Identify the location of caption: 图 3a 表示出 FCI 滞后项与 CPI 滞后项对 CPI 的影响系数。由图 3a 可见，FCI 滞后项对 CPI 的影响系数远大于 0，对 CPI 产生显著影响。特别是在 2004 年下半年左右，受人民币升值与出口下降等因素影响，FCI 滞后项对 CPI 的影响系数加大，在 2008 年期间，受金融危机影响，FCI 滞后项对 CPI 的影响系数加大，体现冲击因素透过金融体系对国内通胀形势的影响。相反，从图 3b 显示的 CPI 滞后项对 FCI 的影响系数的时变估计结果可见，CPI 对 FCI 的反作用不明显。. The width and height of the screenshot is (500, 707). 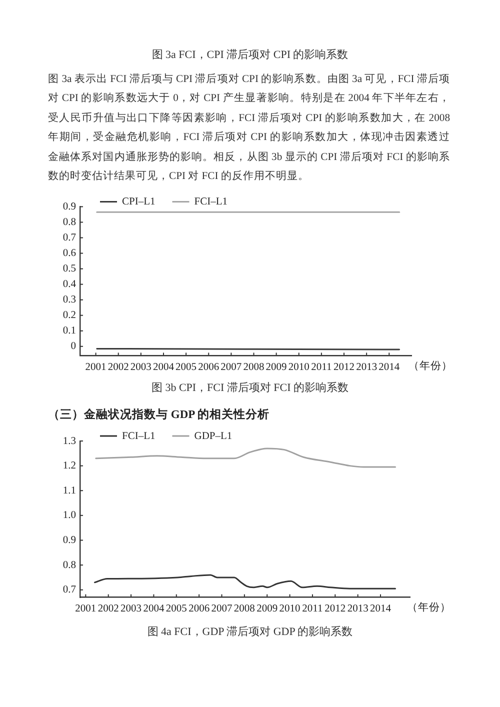
(249, 128).